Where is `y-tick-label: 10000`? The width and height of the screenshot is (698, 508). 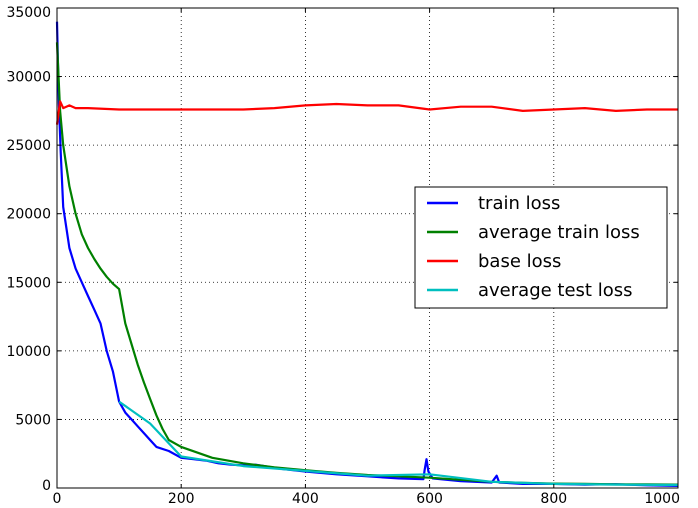
y-tick-label: 10000 is located at coordinates (28, 352).